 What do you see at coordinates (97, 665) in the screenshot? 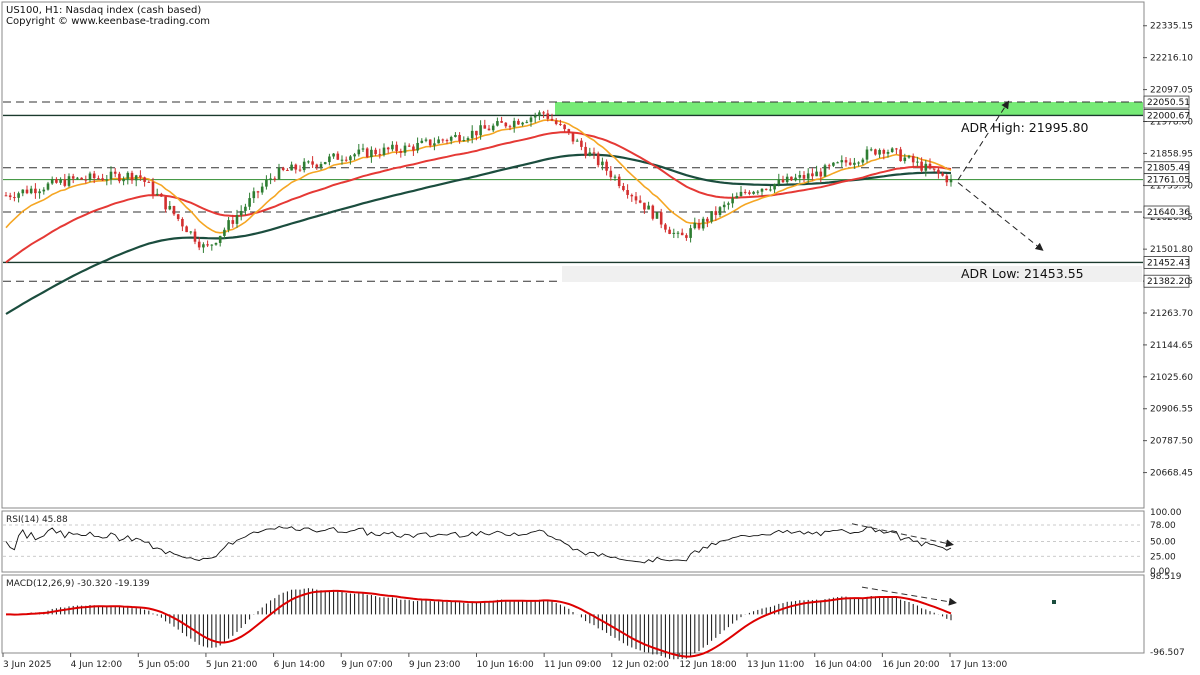
I see `time-axis-label: 4 Jun 12:00` at bounding box center [97, 665].